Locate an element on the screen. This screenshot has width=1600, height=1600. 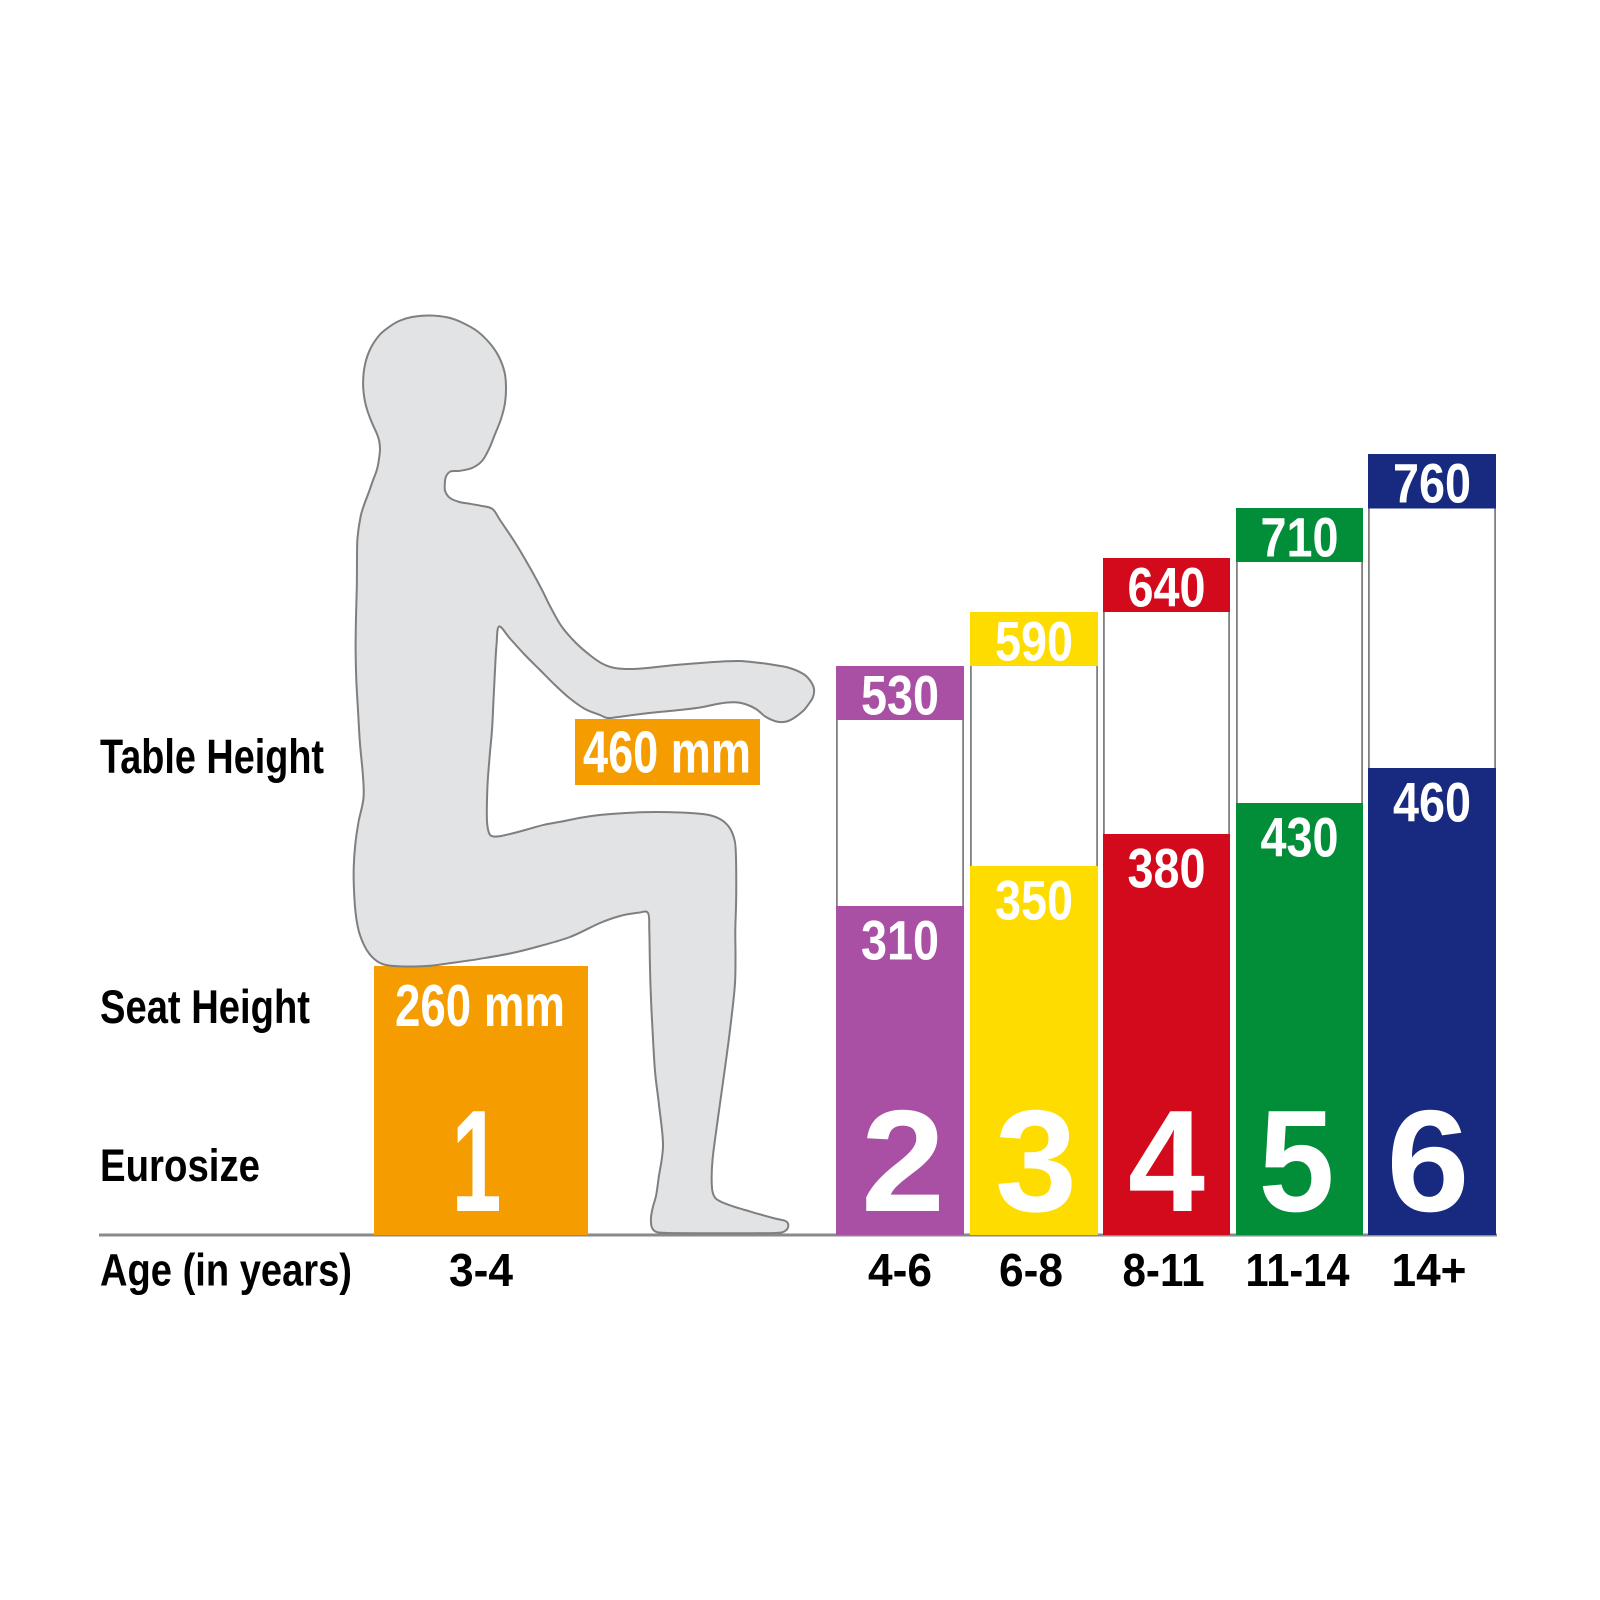
svg-text: 590 is located at coordinates (1034, 641).